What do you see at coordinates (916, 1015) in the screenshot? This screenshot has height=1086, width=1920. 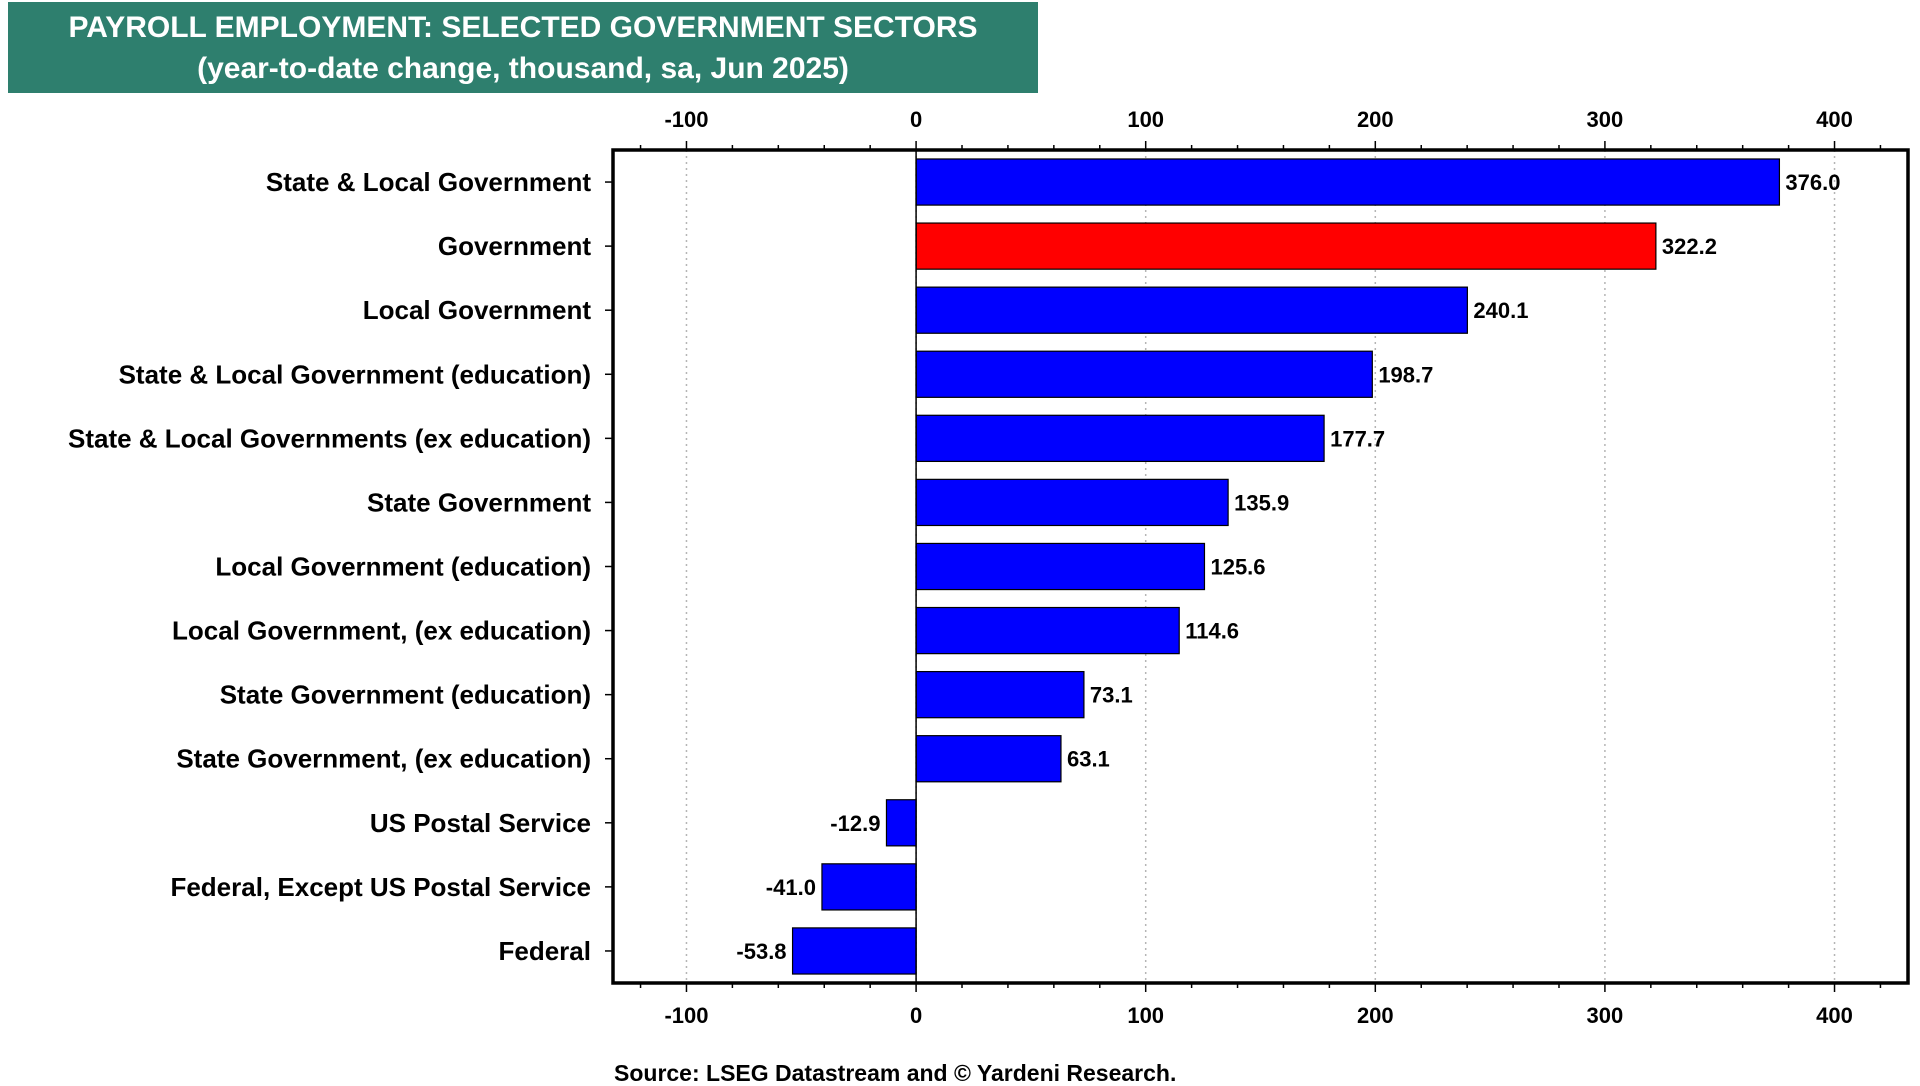 I see `x-tick-label-bottom: 0` at bounding box center [916, 1015].